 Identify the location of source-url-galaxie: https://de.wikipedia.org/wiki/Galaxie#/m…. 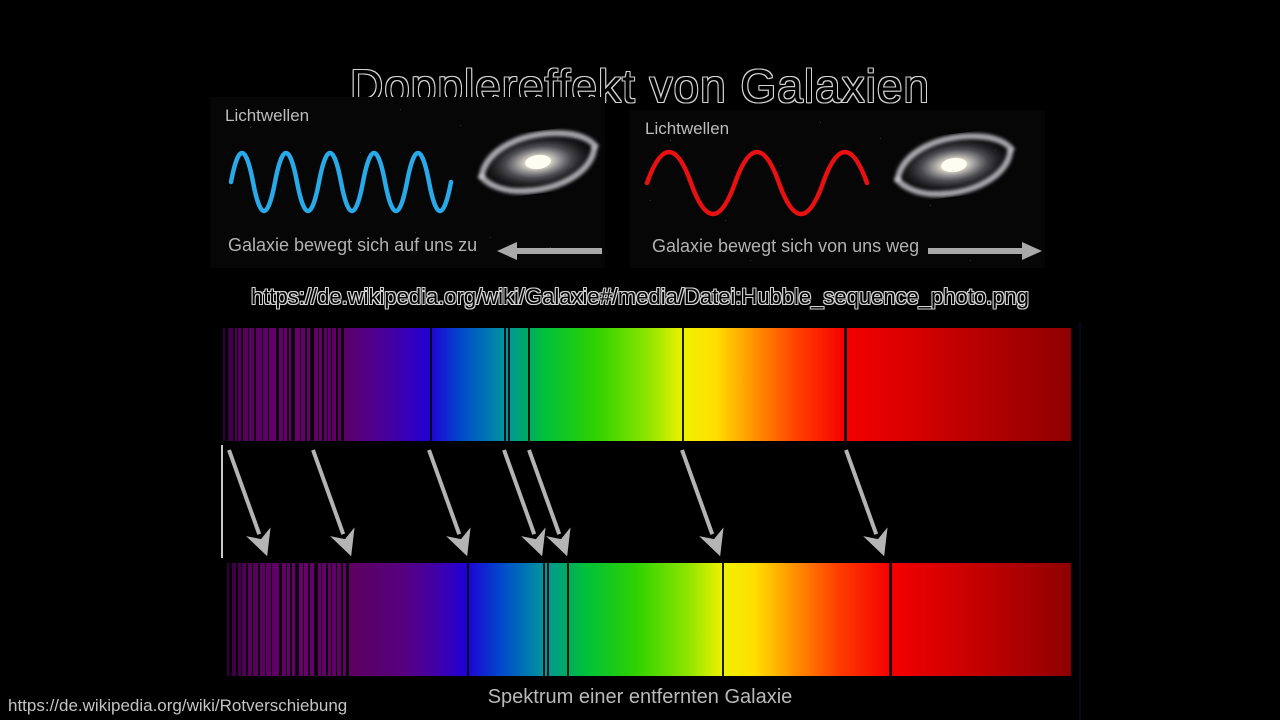
(640, 296).